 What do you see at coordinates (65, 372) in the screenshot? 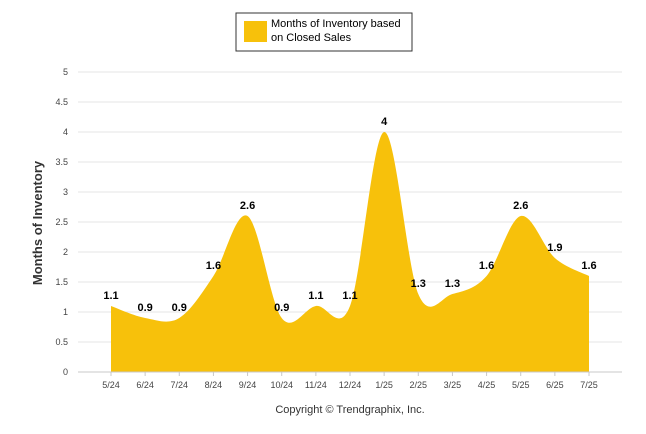
I see `y-tick-label: 0` at bounding box center [65, 372].